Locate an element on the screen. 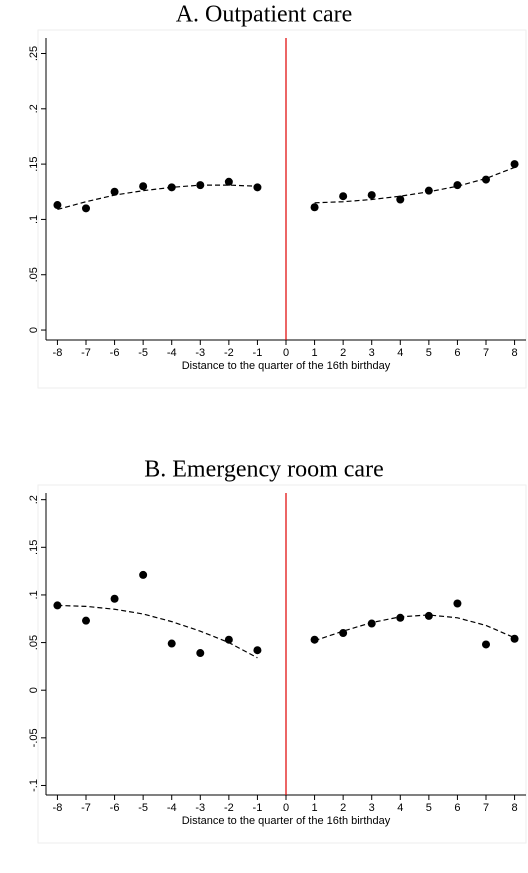  y-tick-label: -.05 is located at coordinates (34, 737).